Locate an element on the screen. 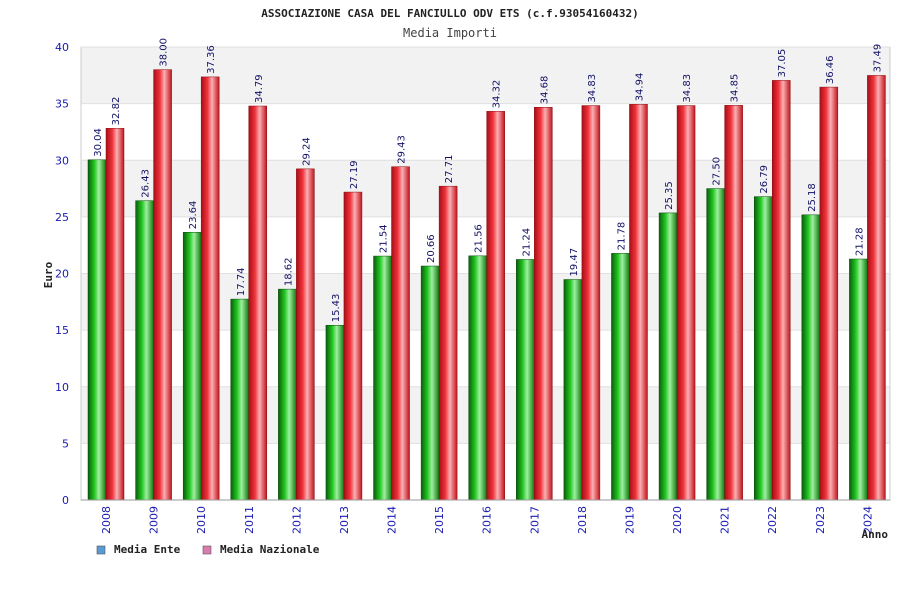  value-label-media-nazionale-2020: 34.83 is located at coordinates (687, 88).